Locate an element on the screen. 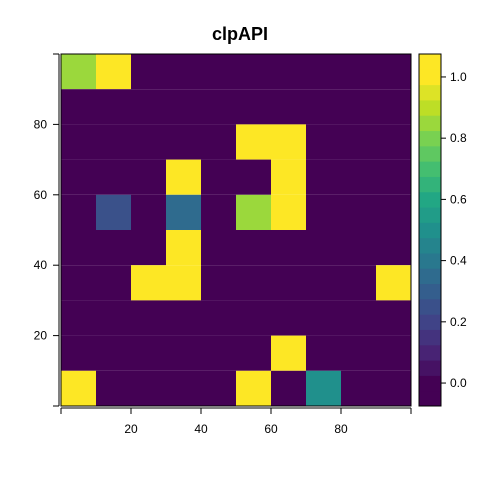  colorbar-border is located at coordinates (430, 230).